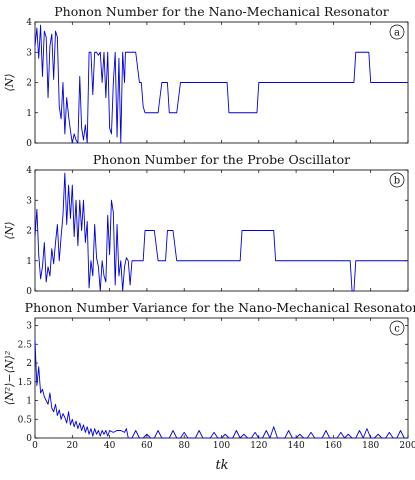 This screenshot has height=480, width=415. I want to click on y-tick-label: 1.5, so click(25, 383).